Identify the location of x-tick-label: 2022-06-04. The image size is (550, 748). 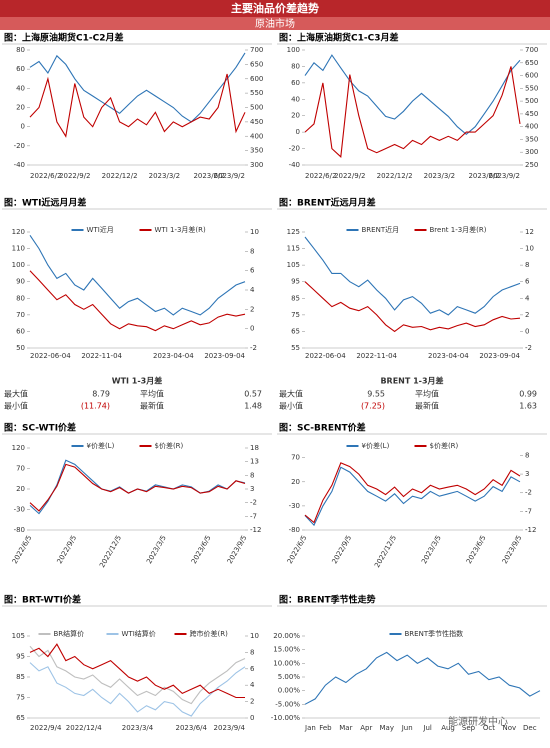
(50, 356).